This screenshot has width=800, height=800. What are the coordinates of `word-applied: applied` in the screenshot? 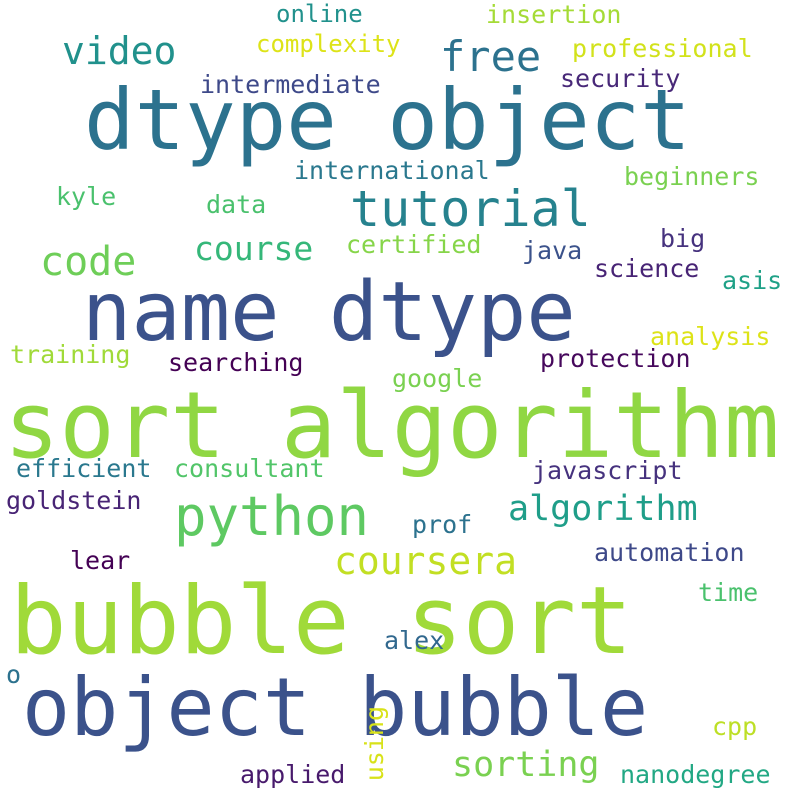 It's located at (293, 774).